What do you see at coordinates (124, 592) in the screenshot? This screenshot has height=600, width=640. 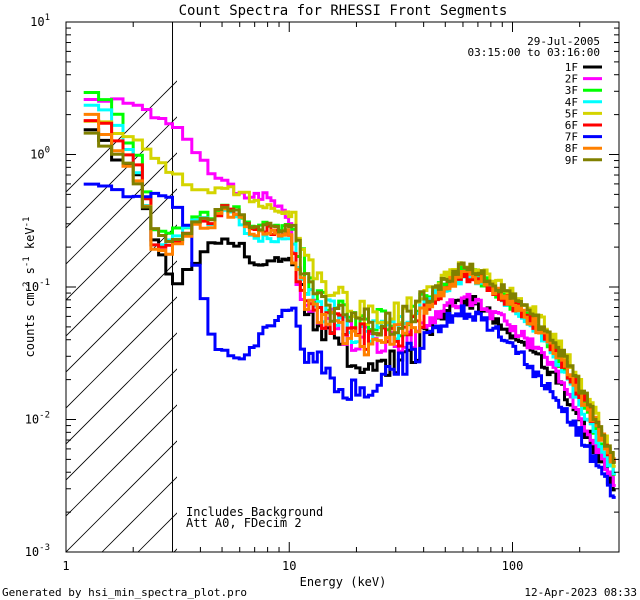 I see `generated-by-label: Generated by hsi_min_spectra_plot.pro` at bounding box center [124, 592].